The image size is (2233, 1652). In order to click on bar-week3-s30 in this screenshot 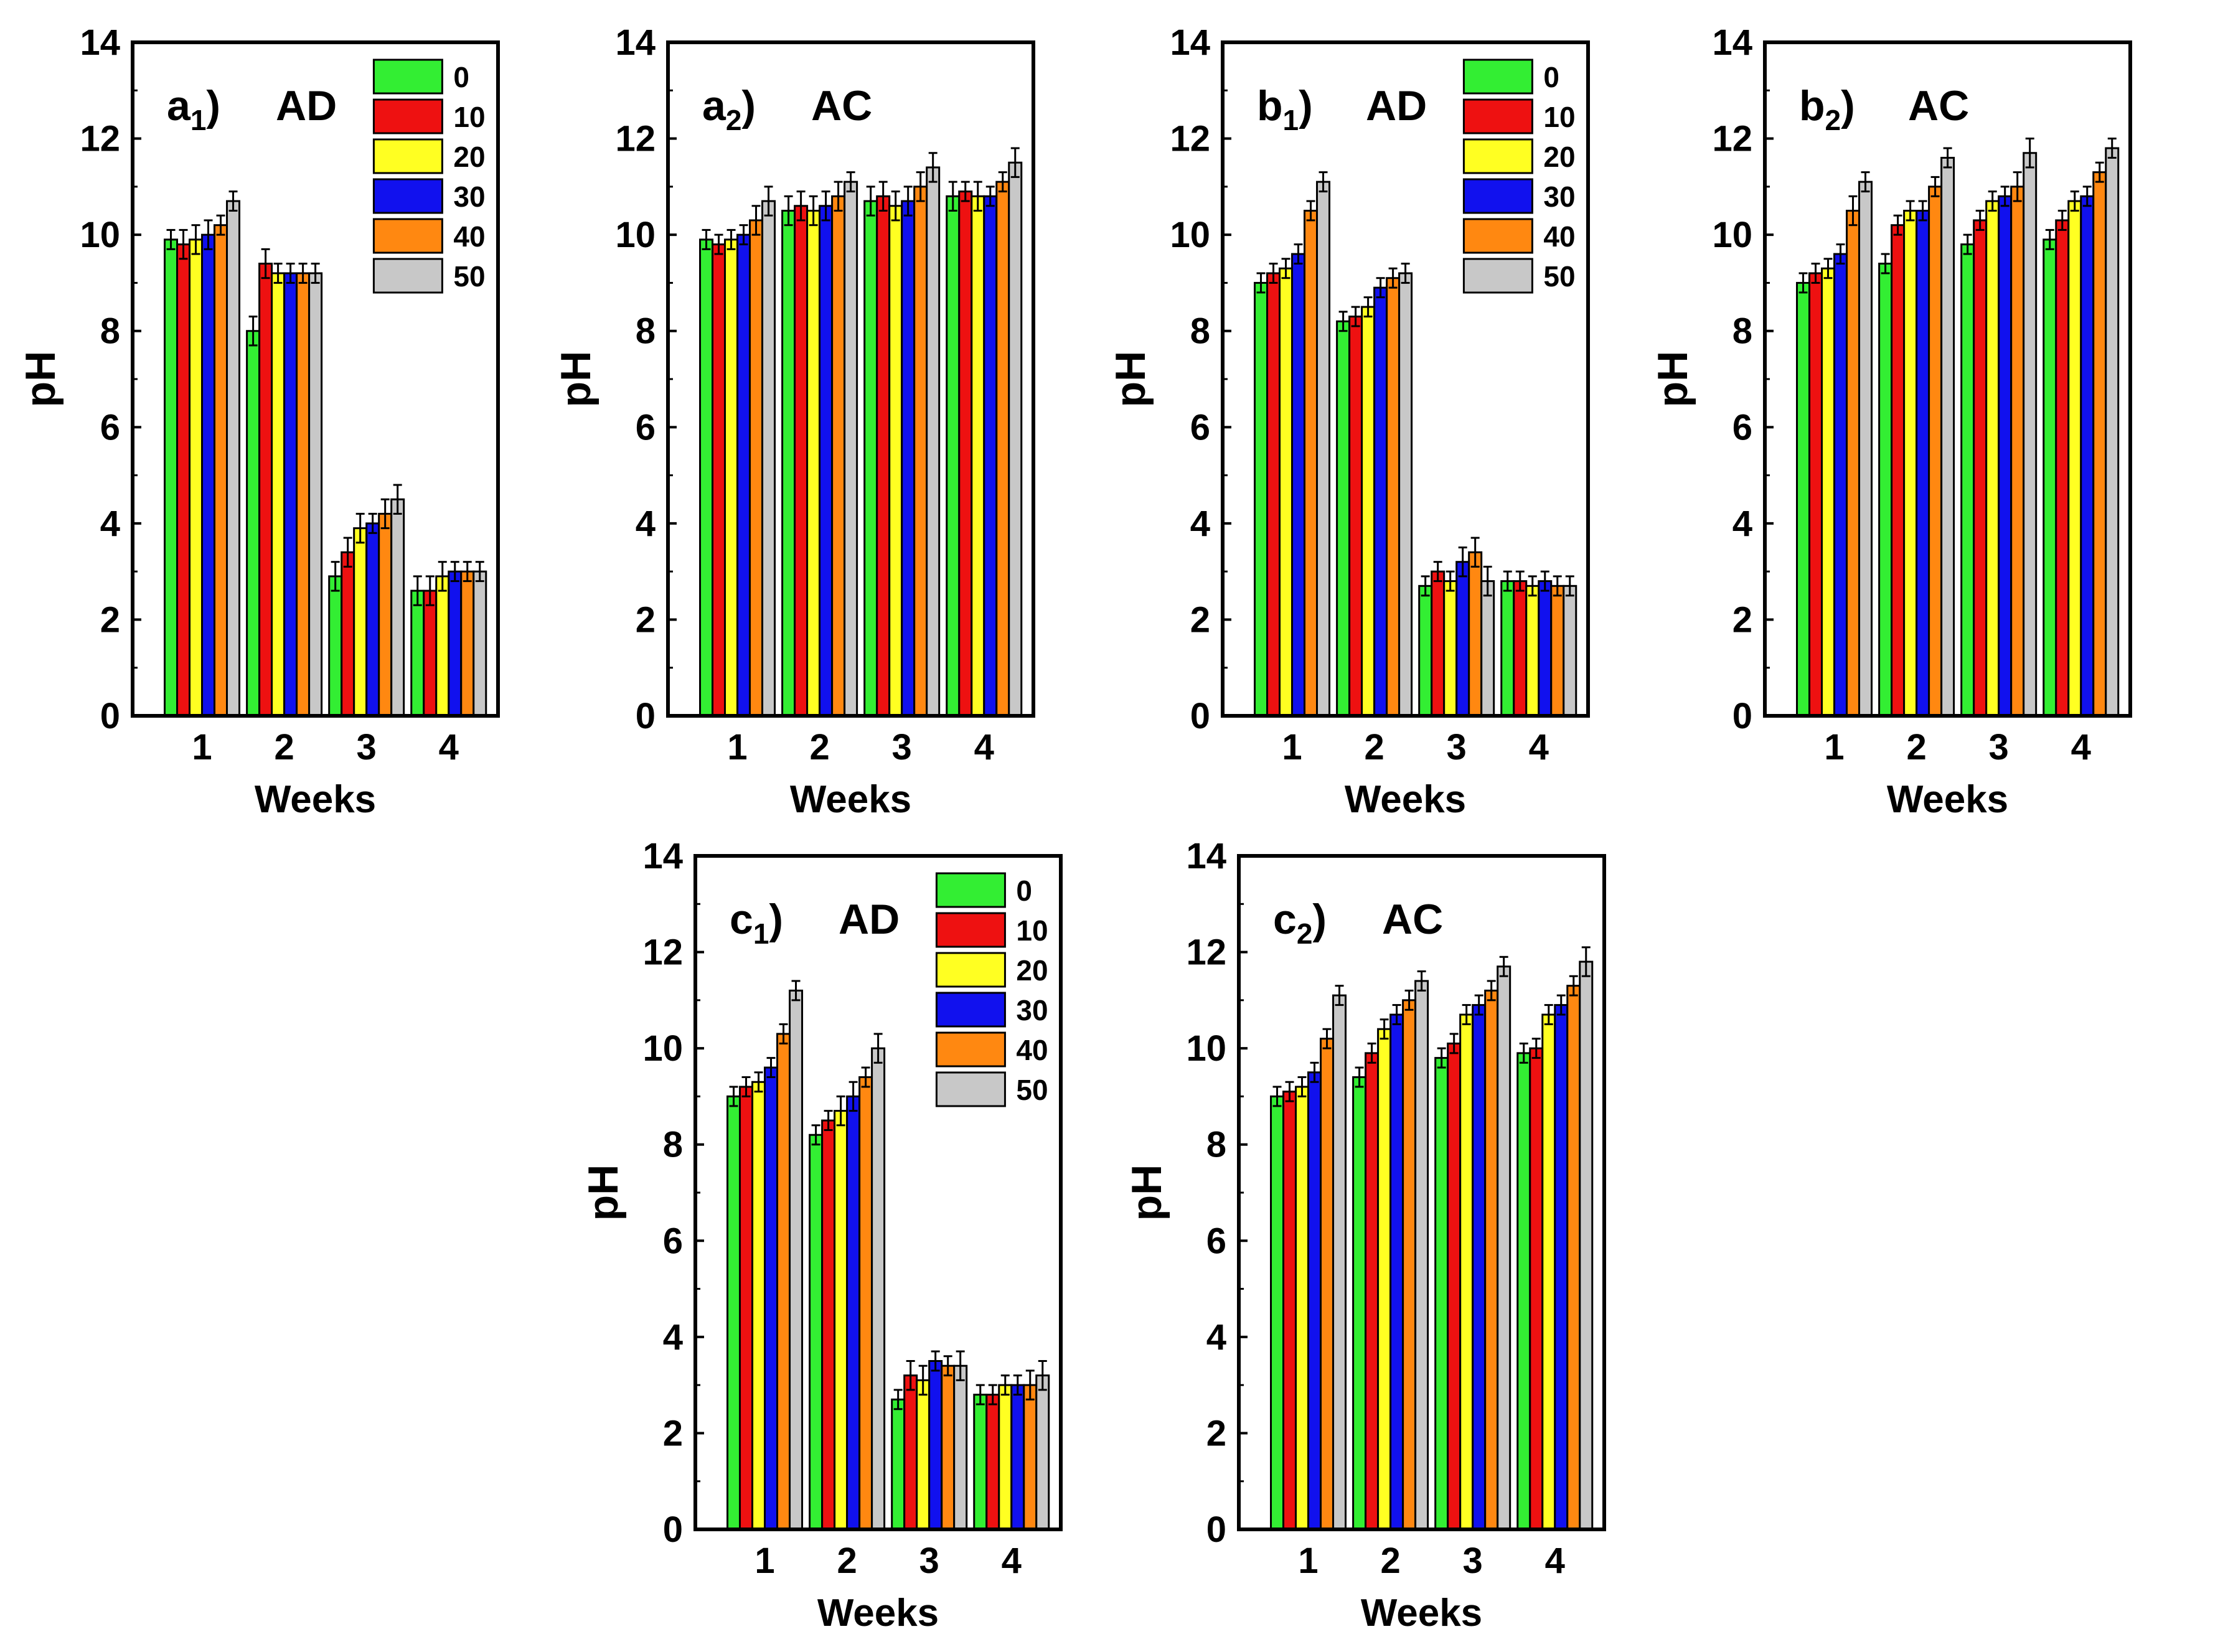, I will do `click(372, 619)`.